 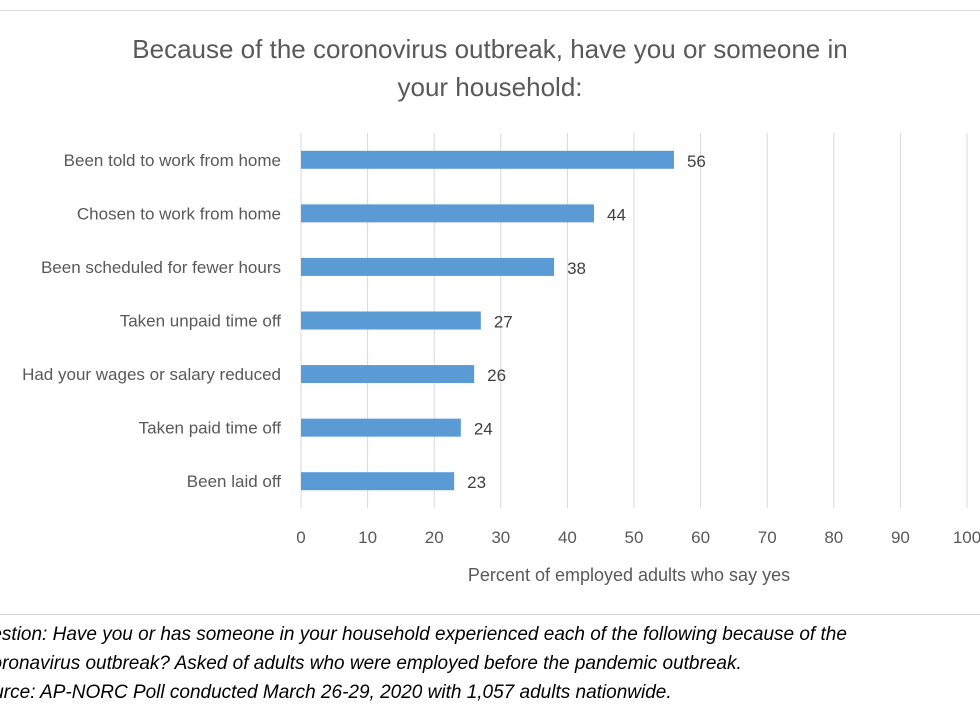 I want to click on x-tick-label: 30, so click(x=500, y=537).